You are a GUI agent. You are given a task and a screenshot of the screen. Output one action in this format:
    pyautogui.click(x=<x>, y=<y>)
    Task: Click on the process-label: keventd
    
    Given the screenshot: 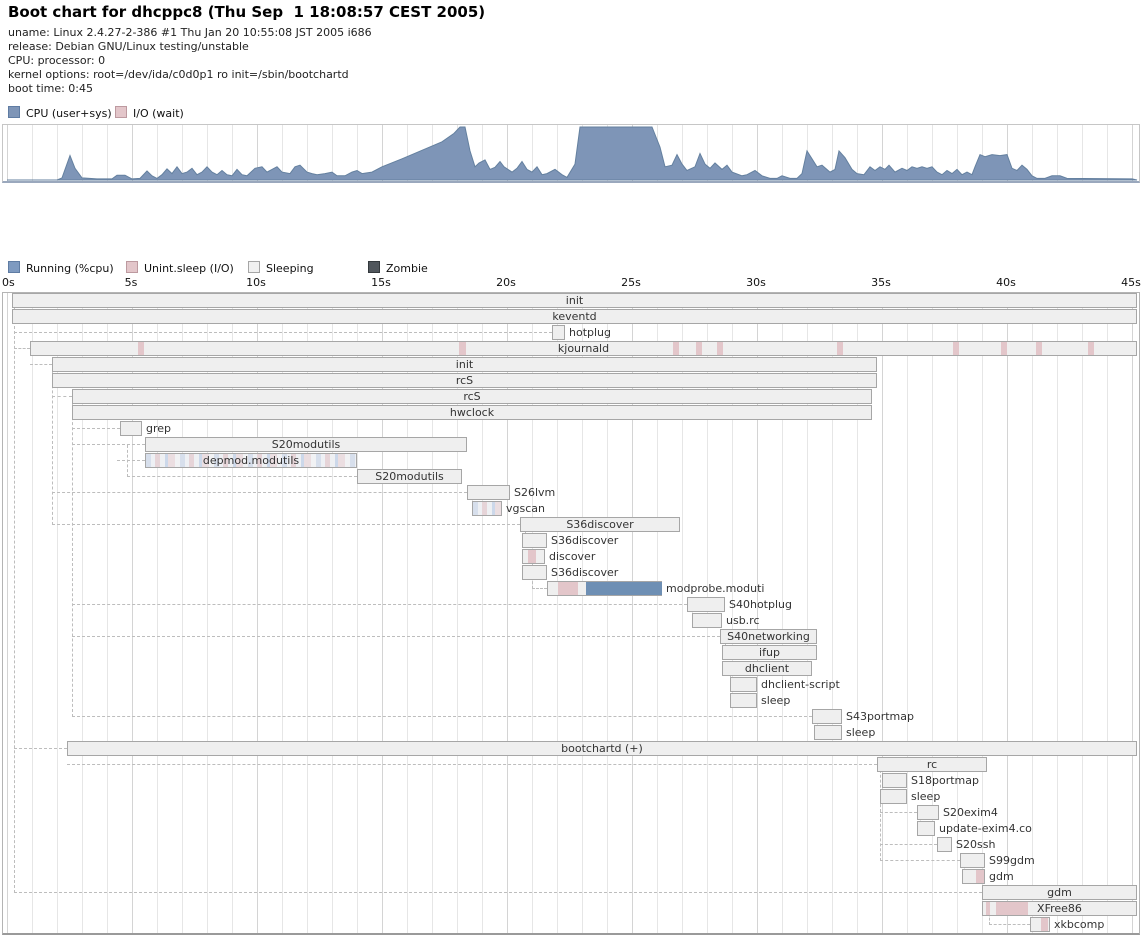 What is the action you would take?
    pyautogui.click(x=574, y=316)
    